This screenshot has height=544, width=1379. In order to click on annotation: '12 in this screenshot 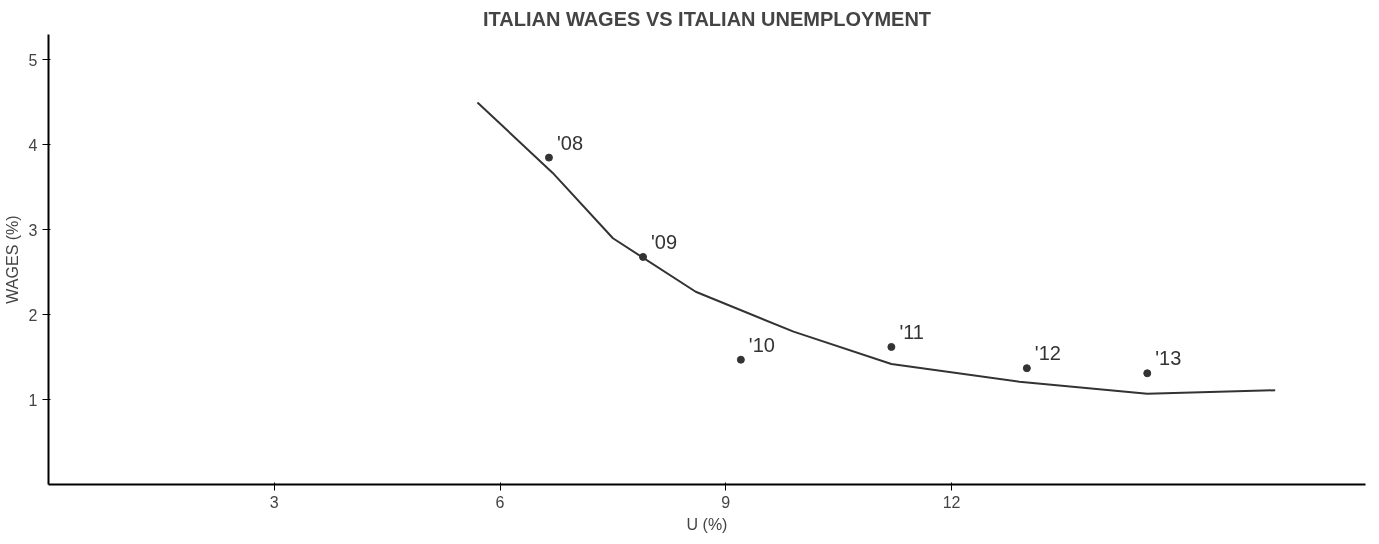, I will do `click(1047, 353)`.